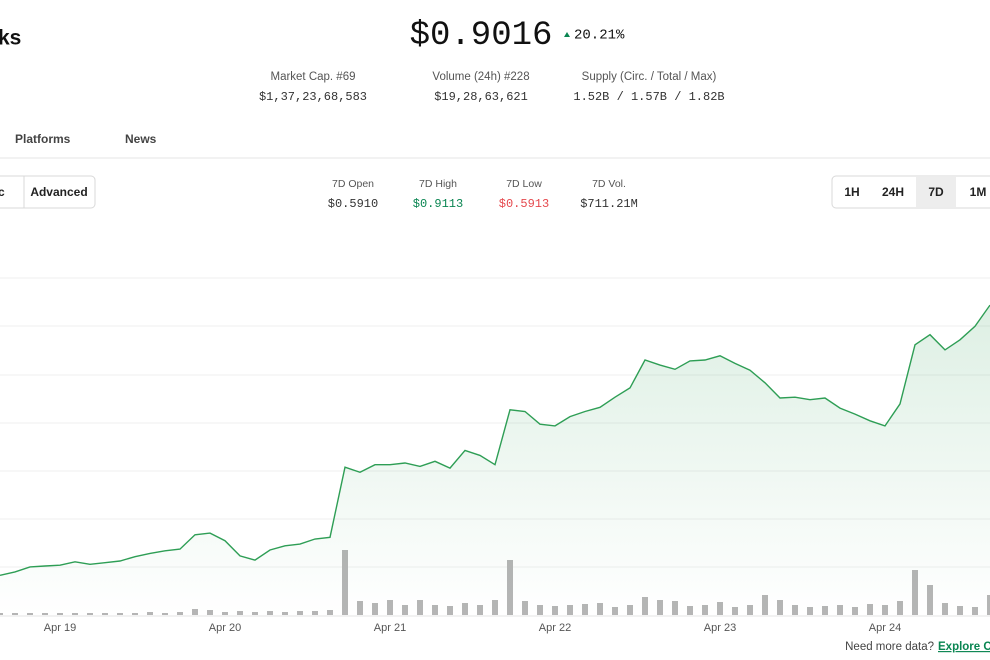  What do you see at coordinates (141, 139) in the screenshot?
I see `tab: News` at bounding box center [141, 139].